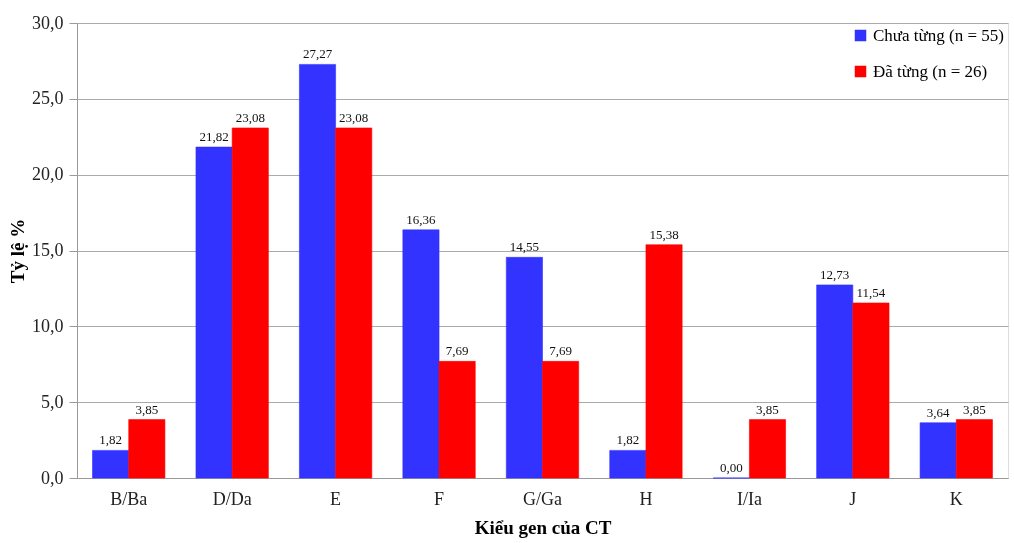  What do you see at coordinates (439, 498) in the screenshot?
I see `x-tick-label: F` at bounding box center [439, 498].